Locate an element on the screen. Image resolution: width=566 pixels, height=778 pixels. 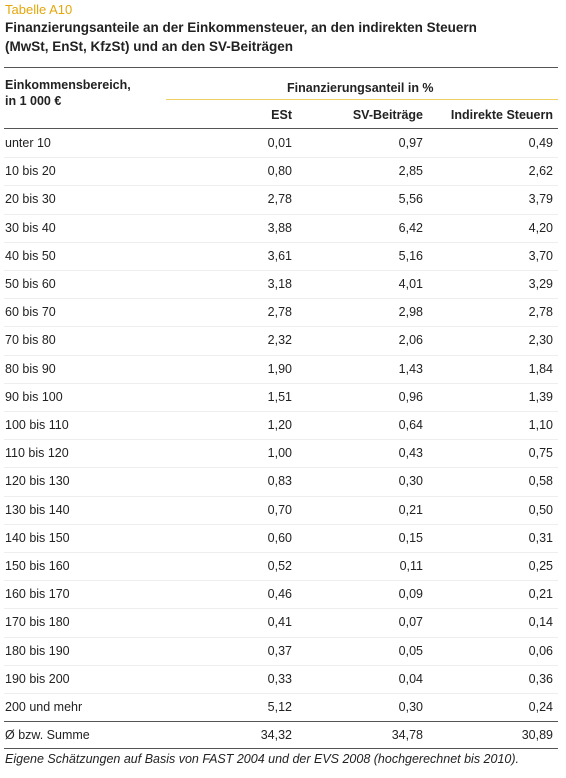
cell: 30,89 is located at coordinates (537, 735).